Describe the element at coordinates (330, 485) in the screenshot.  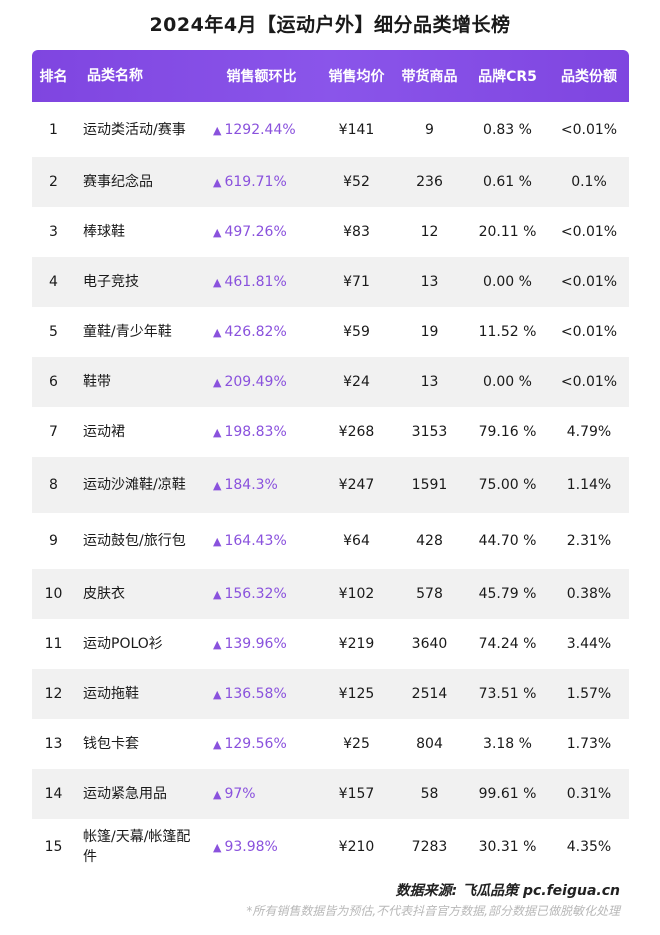
I see `table-row: 8 运动沙滩鞋/凉鞋 ▲ 184.3% ¥247 1591 75.00 % 1.14%` at that location.